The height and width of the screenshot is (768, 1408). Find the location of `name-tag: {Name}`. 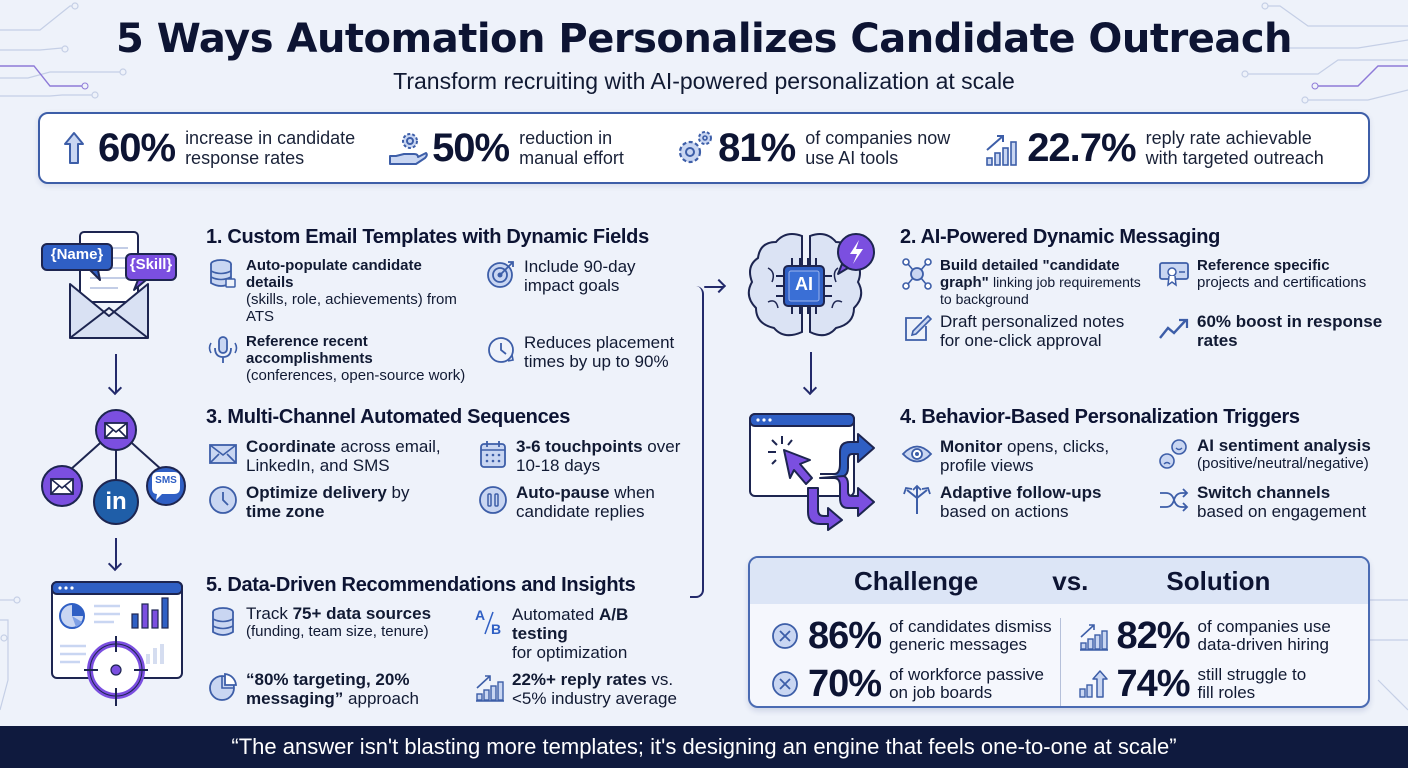

name-tag: {Name} is located at coordinates (77, 254).